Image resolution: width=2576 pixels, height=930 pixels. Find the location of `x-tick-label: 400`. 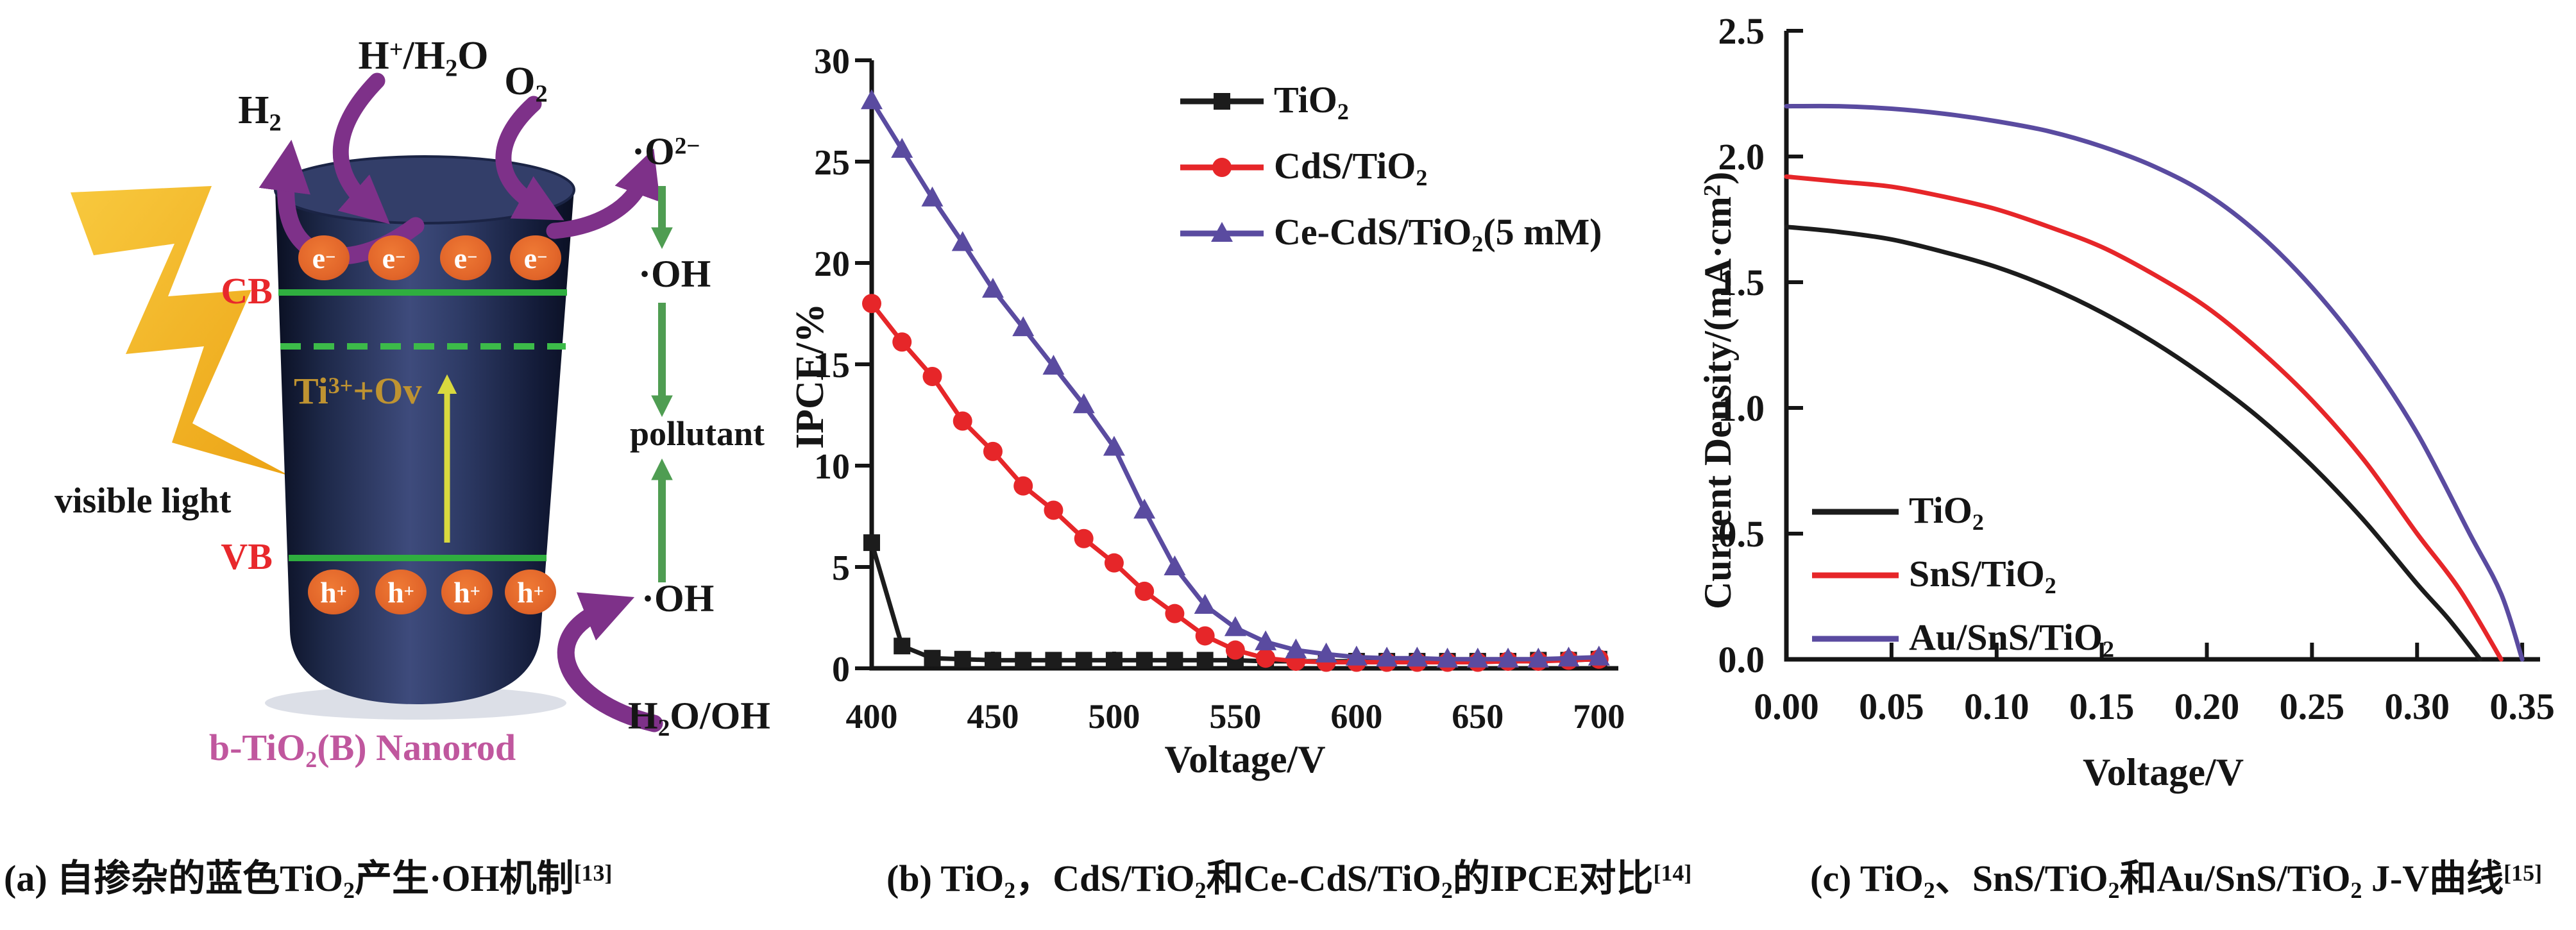

x-tick-label: 400 is located at coordinates (872, 716).